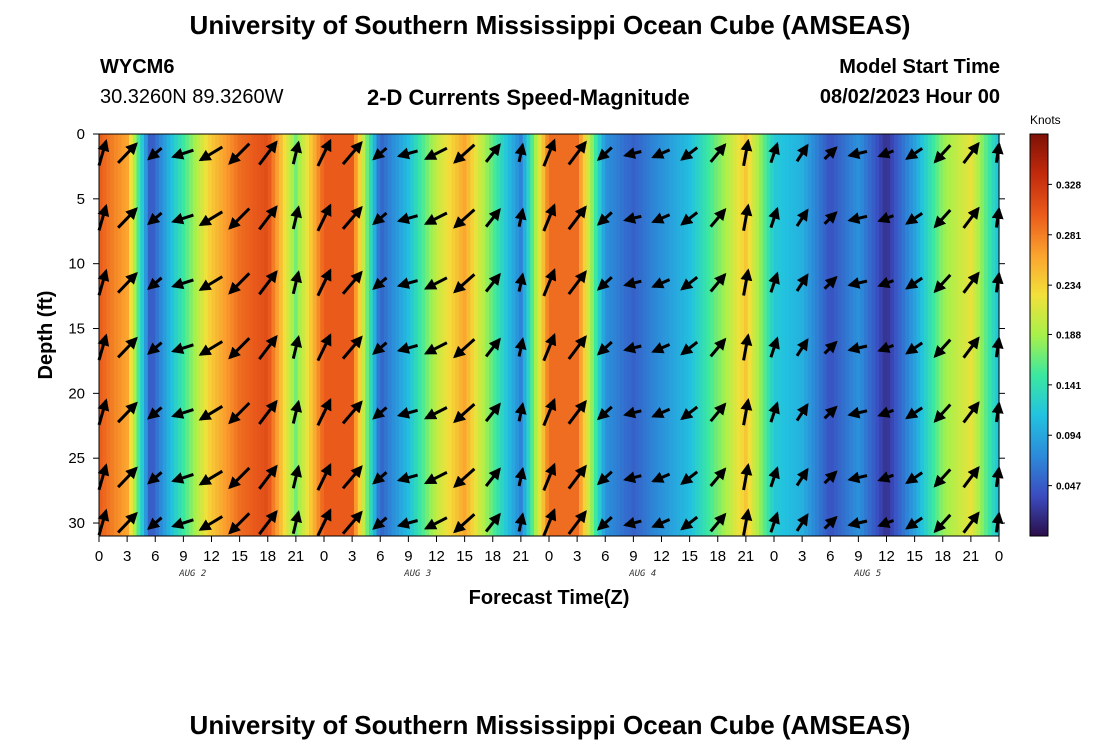 The height and width of the screenshot is (750, 1100). What do you see at coordinates (1055, 325) in the screenshot?
I see `colorbar: Knots 0.328 0.281 0.234 0.188 0.141 0.094 0.047` at bounding box center [1055, 325].